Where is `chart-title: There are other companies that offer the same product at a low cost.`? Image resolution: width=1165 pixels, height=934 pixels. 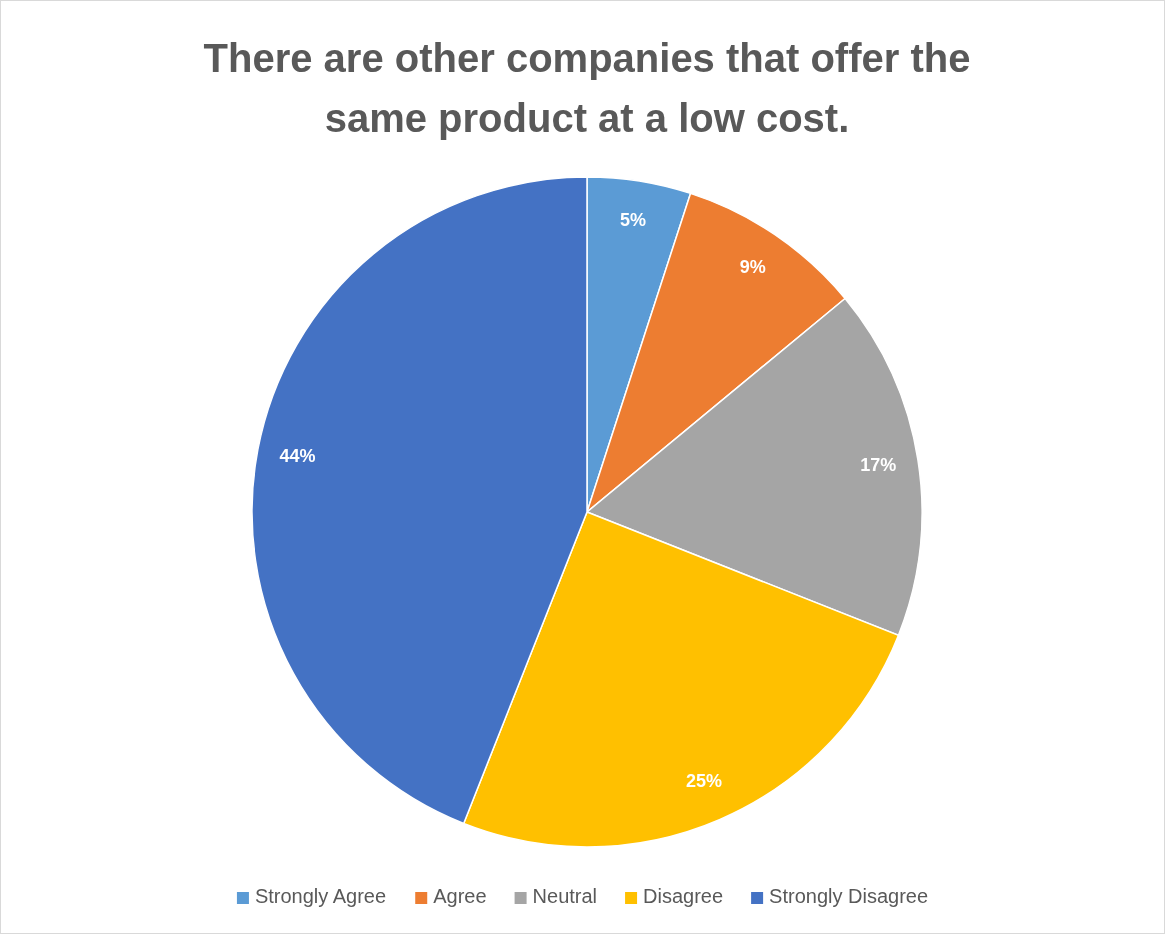
chart-title: There are other companies that offer the same product at a low cost. is located at coordinates (587, 88).